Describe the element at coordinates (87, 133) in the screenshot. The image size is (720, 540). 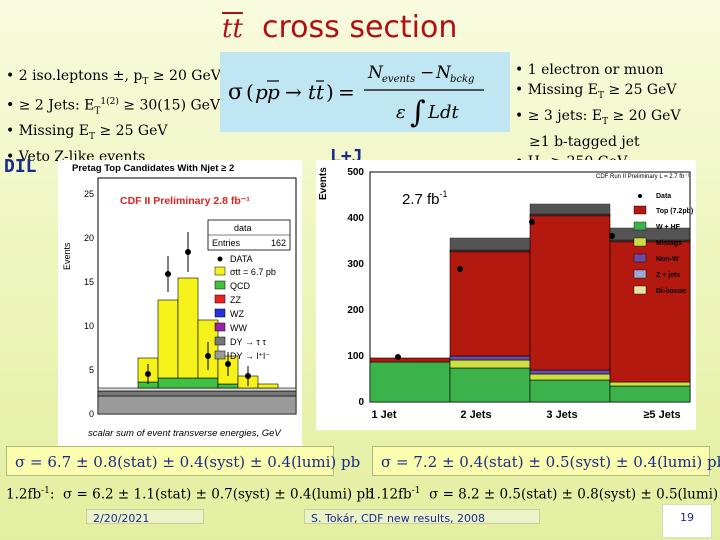
I see `dil-cut-3: • Missing ET ≥ 25 GeV` at that location.